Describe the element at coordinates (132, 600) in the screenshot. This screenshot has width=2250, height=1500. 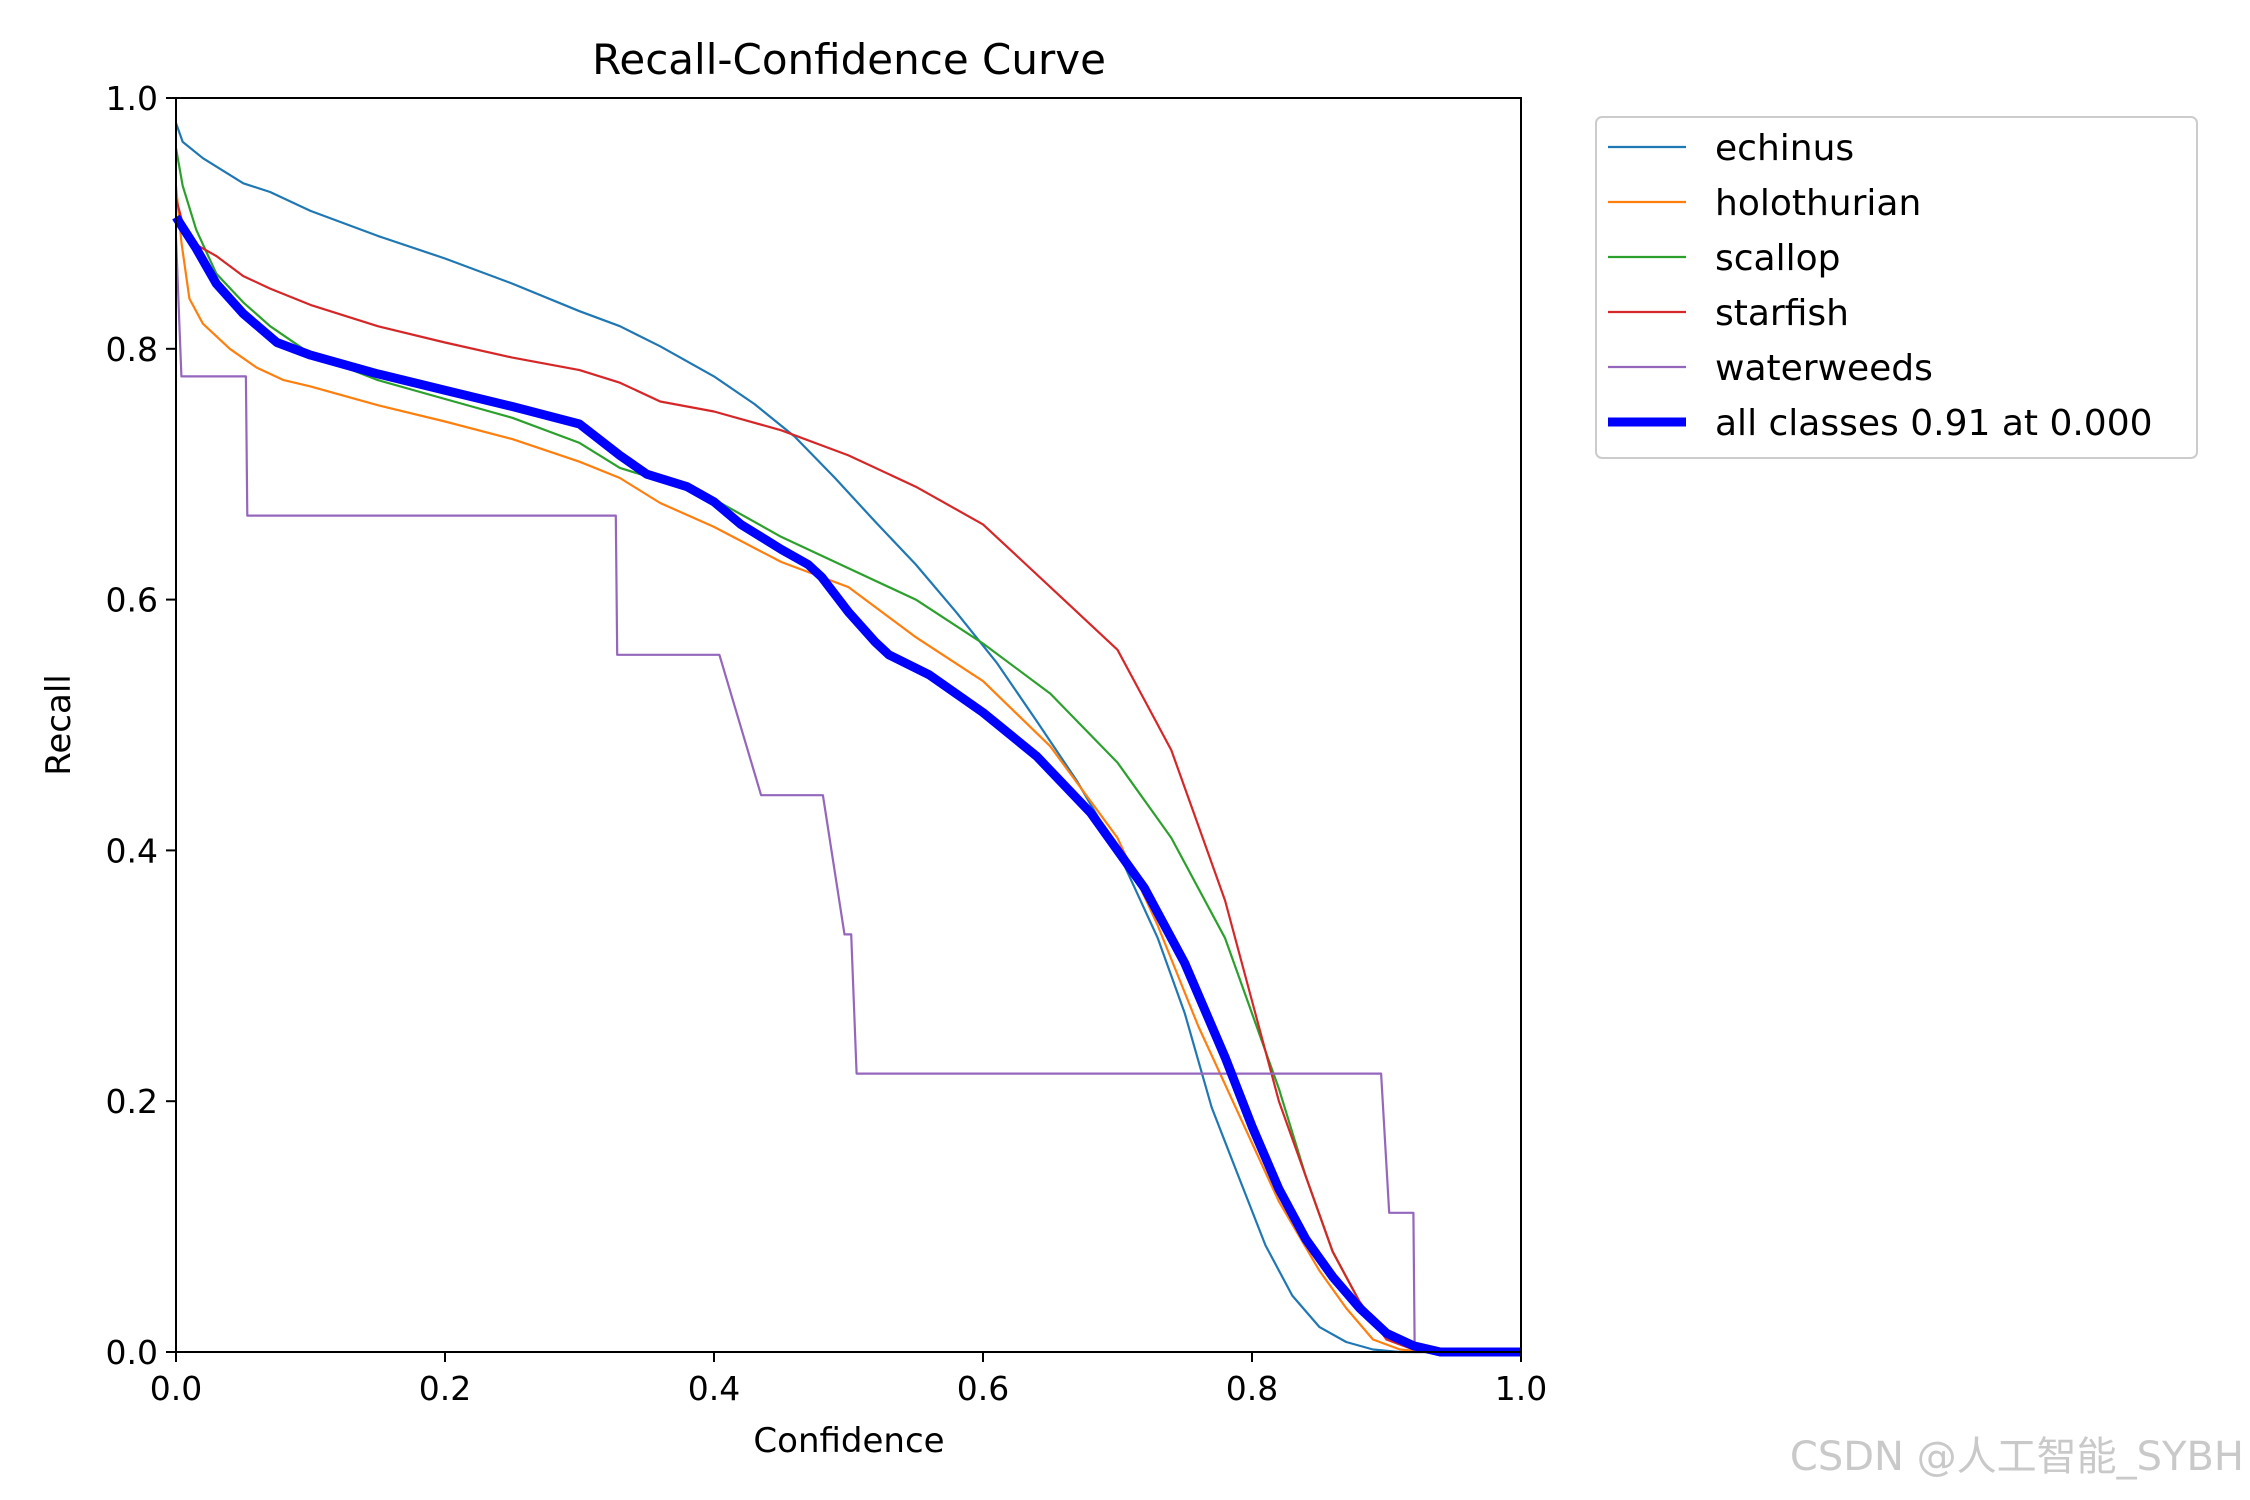
I see `y-tick-label: 0.6` at that location.